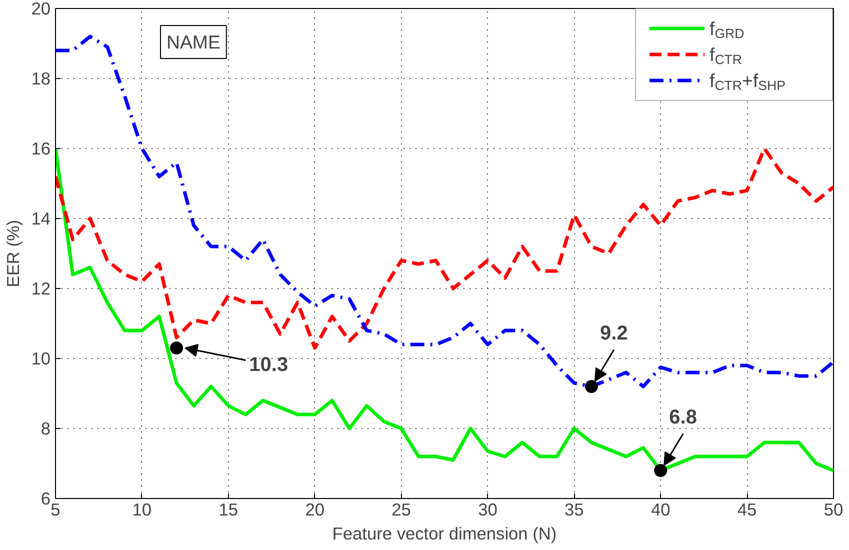 This screenshot has height=550, width=849. I want to click on annotation: 9.2, so click(614, 333).